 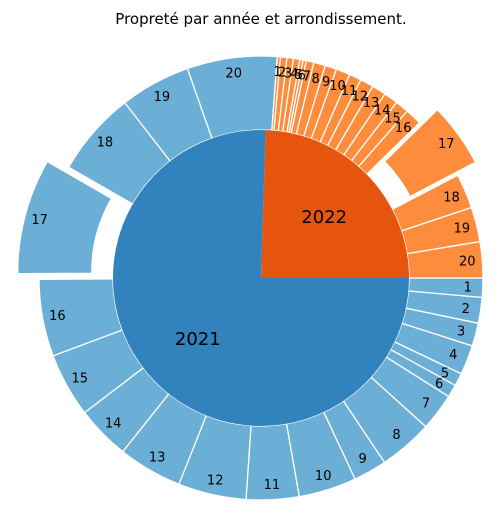 I want to click on inner-label-2021: 2021, so click(x=198, y=339).